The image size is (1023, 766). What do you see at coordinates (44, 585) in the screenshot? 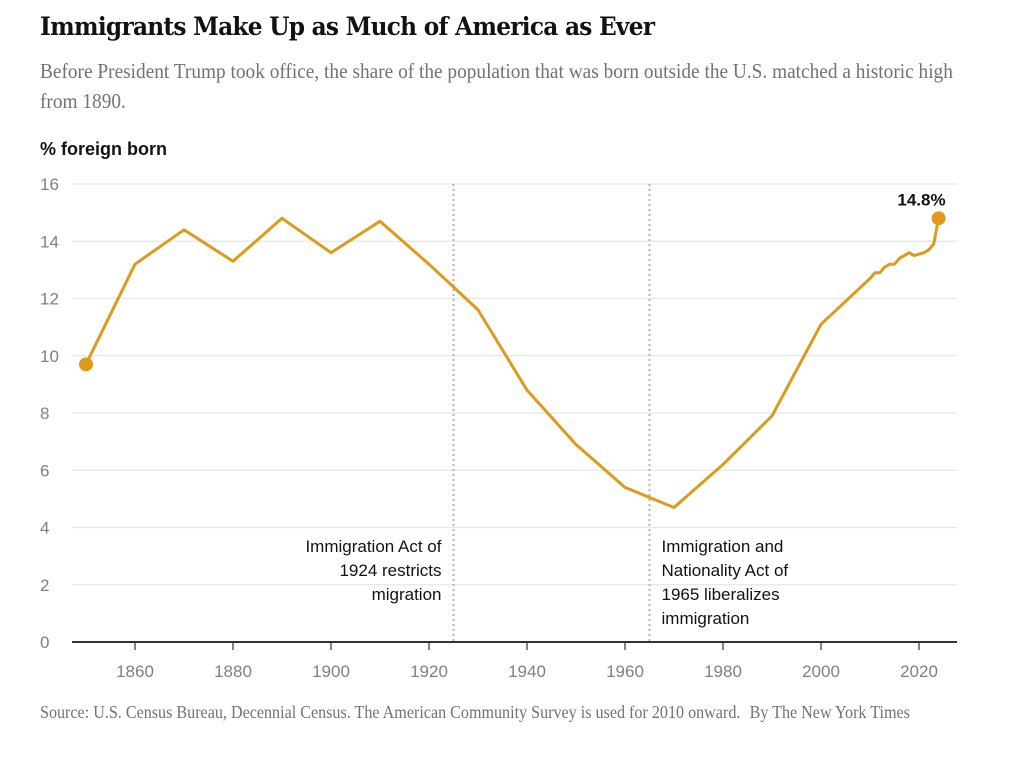
I see `y-tick-label: 2` at bounding box center [44, 585].